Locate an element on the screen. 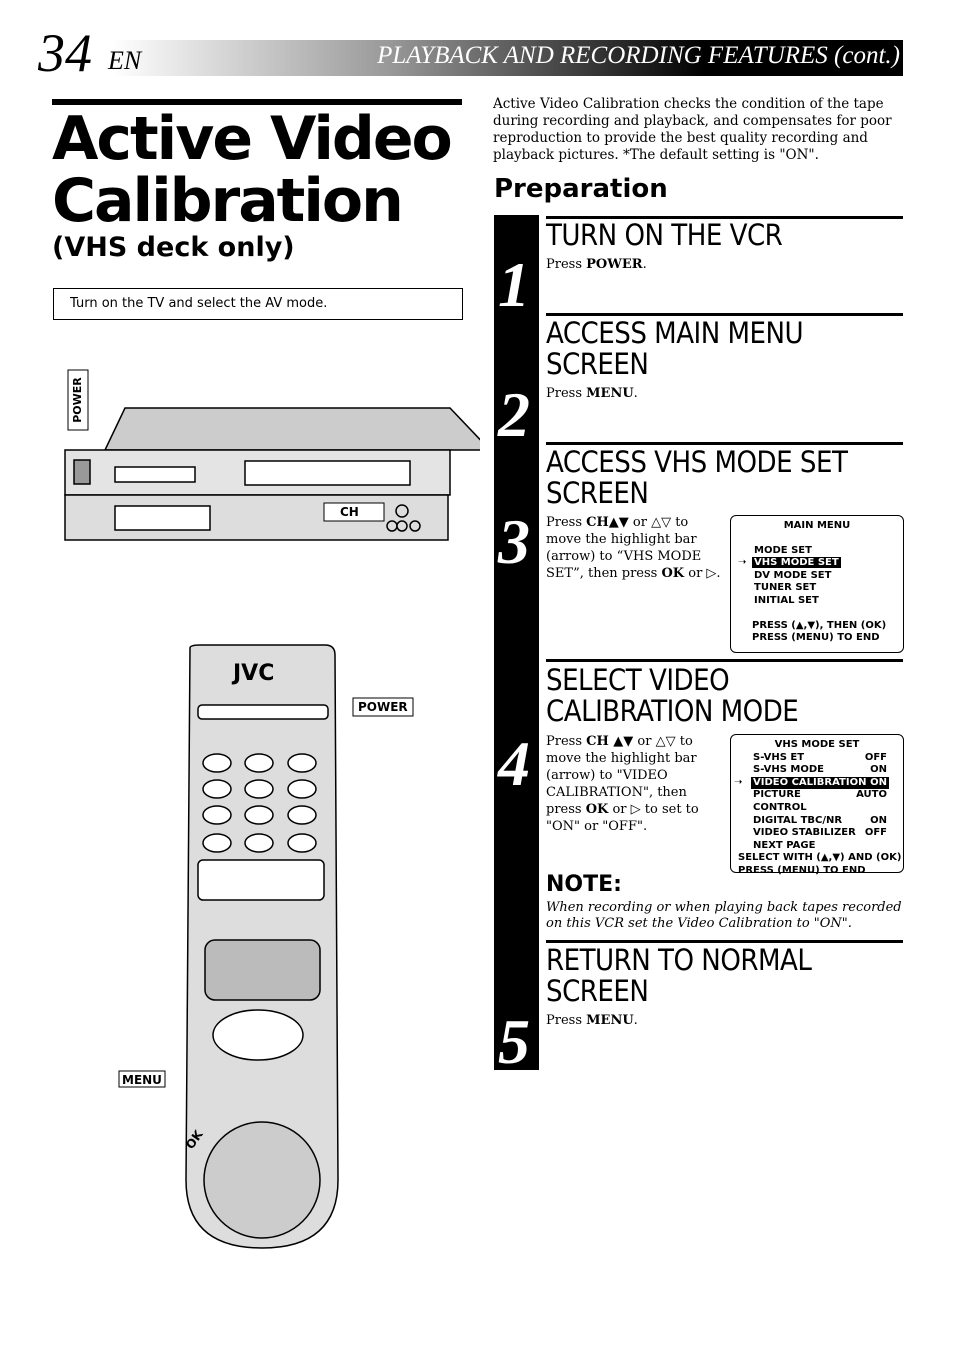 The height and width of the screenshot is (1349, 954). row-box: VIDEO CALIBRATION ON is located at coordinates (820, 783).